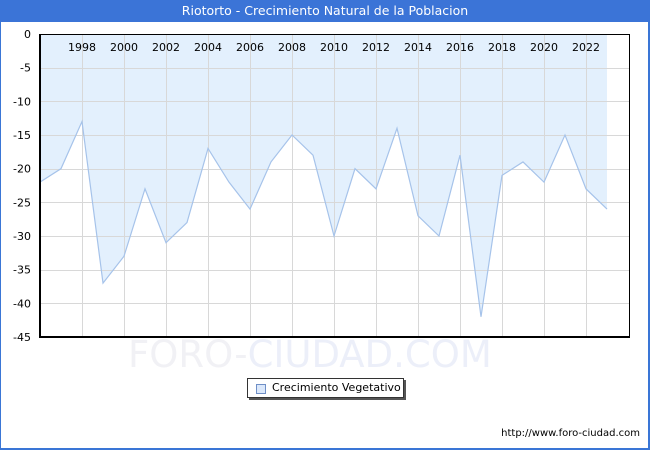 The width and height of the screenshot is (650, 450). I want to click on y-tick-label: 0, so click(27, 34).